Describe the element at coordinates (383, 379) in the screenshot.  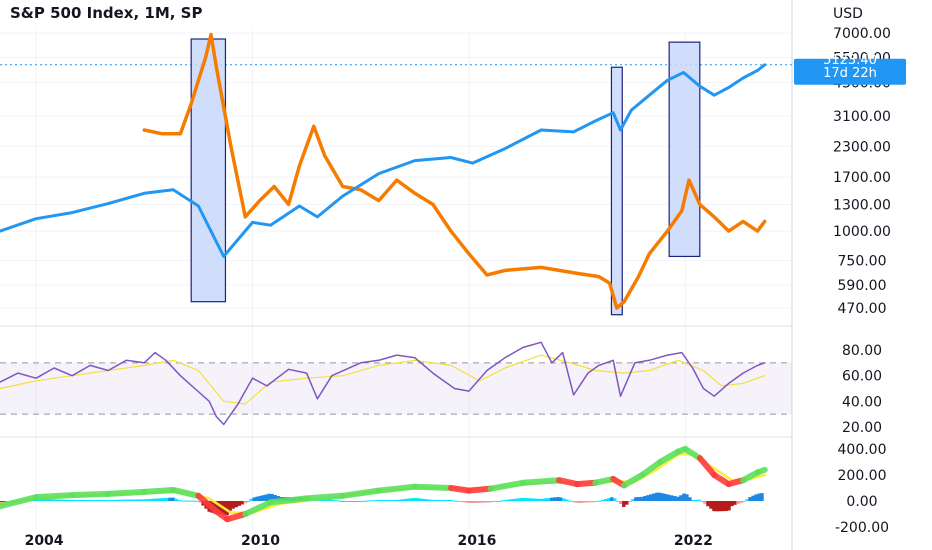
I see `rsi-ma-line` at that location.